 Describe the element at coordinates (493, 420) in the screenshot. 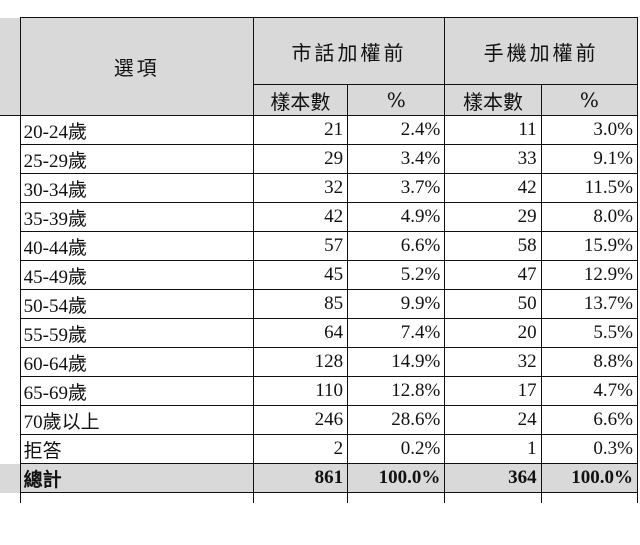

I see `mobile-count: 24` at that location.